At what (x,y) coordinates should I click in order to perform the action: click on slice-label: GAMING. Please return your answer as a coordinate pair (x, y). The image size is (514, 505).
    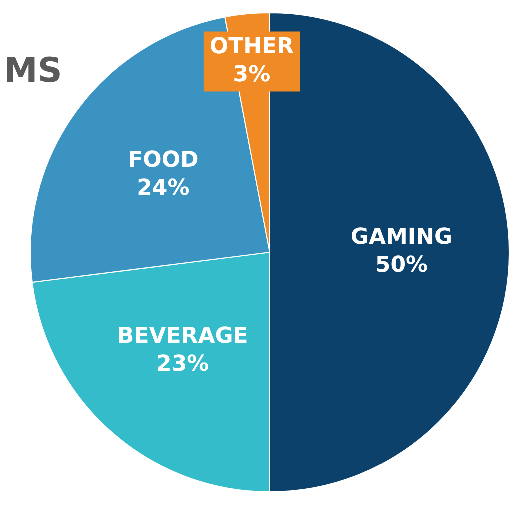
    Looking at the image, I should click on (401, 237).